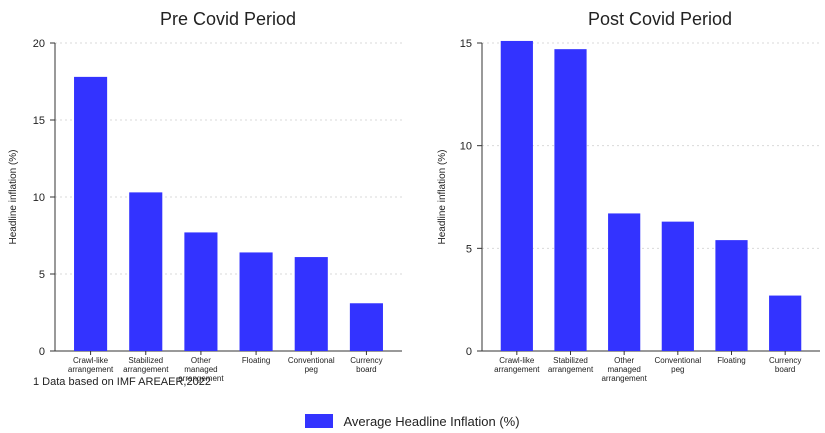 This screenshot has width=825, height=433. I want to click on legend: Average Headline Inflation (%), so click(412, 421).